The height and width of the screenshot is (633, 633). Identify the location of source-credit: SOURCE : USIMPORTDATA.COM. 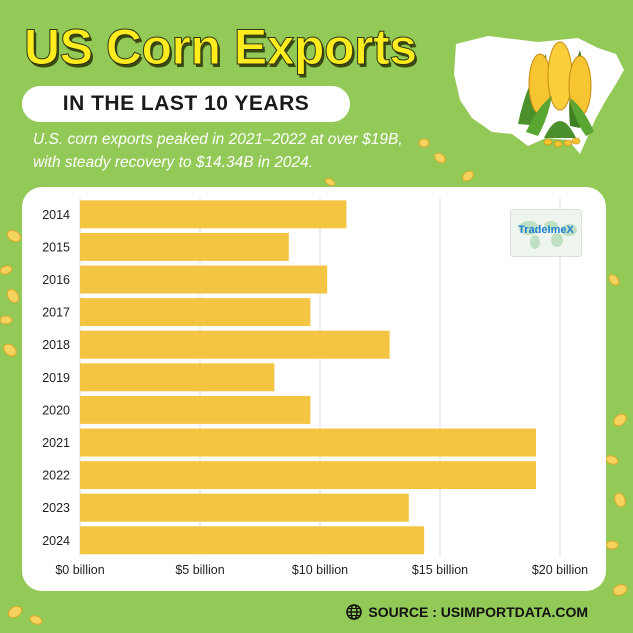
(467, 612).